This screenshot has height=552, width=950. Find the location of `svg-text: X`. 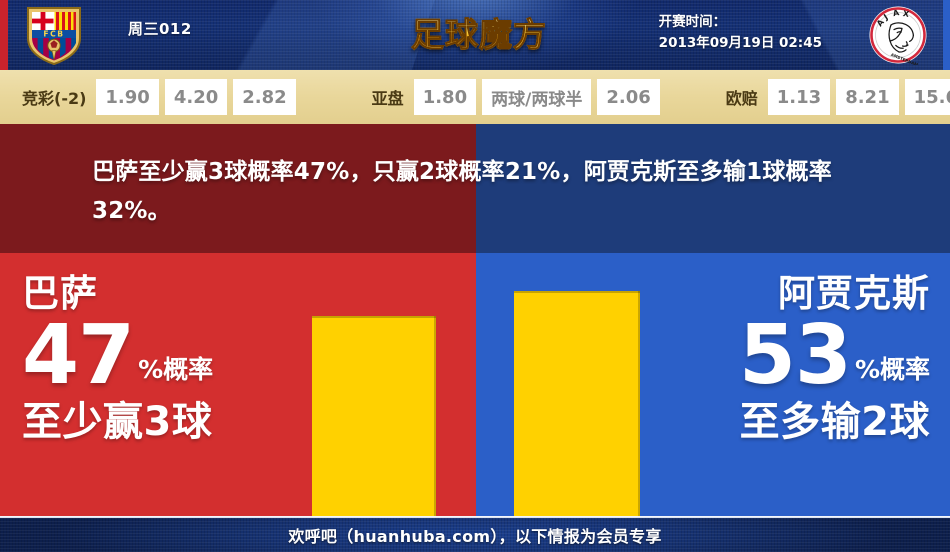

svg-text: X is located at coordinates (906, 14).